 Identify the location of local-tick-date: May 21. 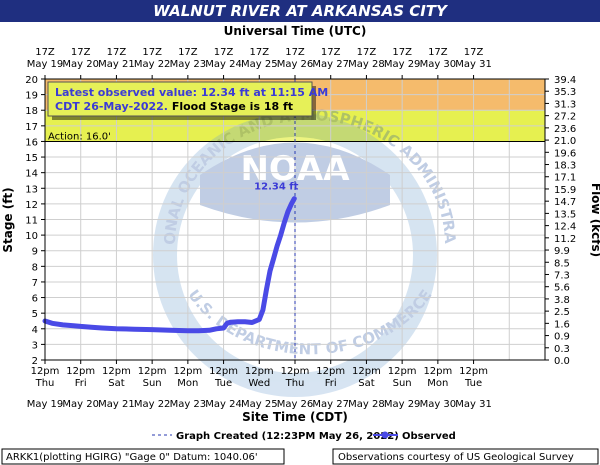
(116, 404).